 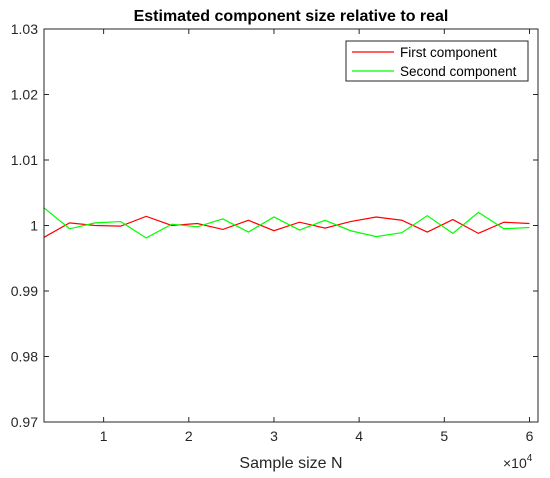 I want to click on x-exponent-label: ×10⁴, so click(x=518, y=462).